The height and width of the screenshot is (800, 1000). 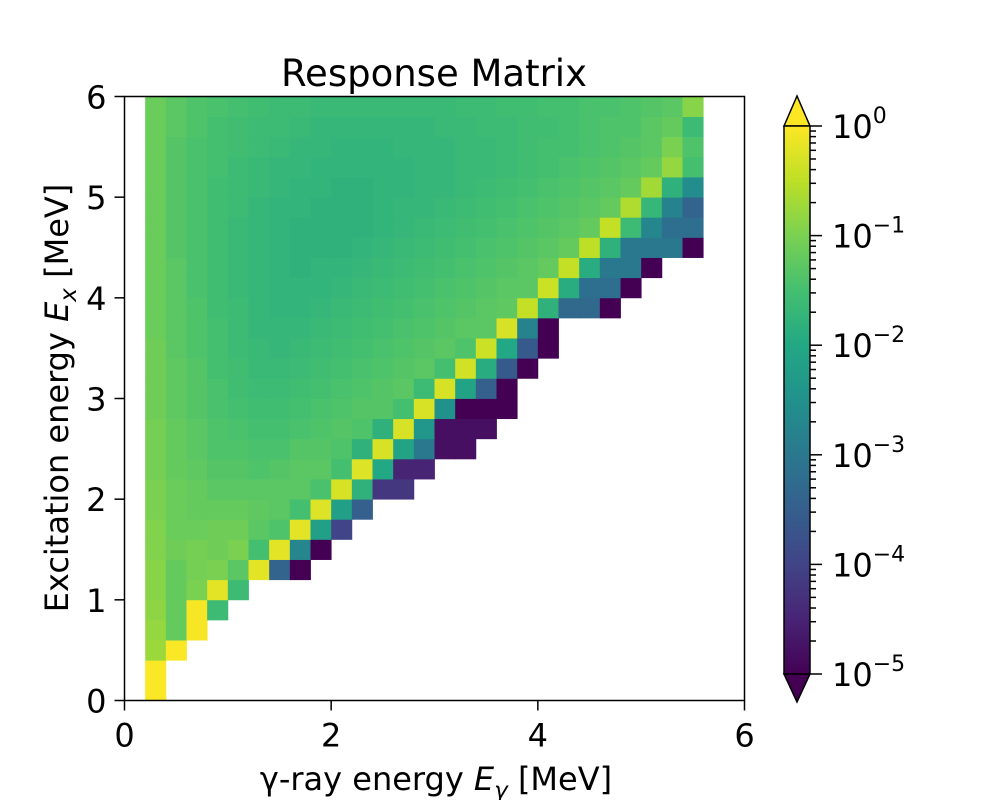 What do you see at coordinates (96, 601) in the screenshot?
I see `y-tick-label: 1` at bounding box center [96, 601].